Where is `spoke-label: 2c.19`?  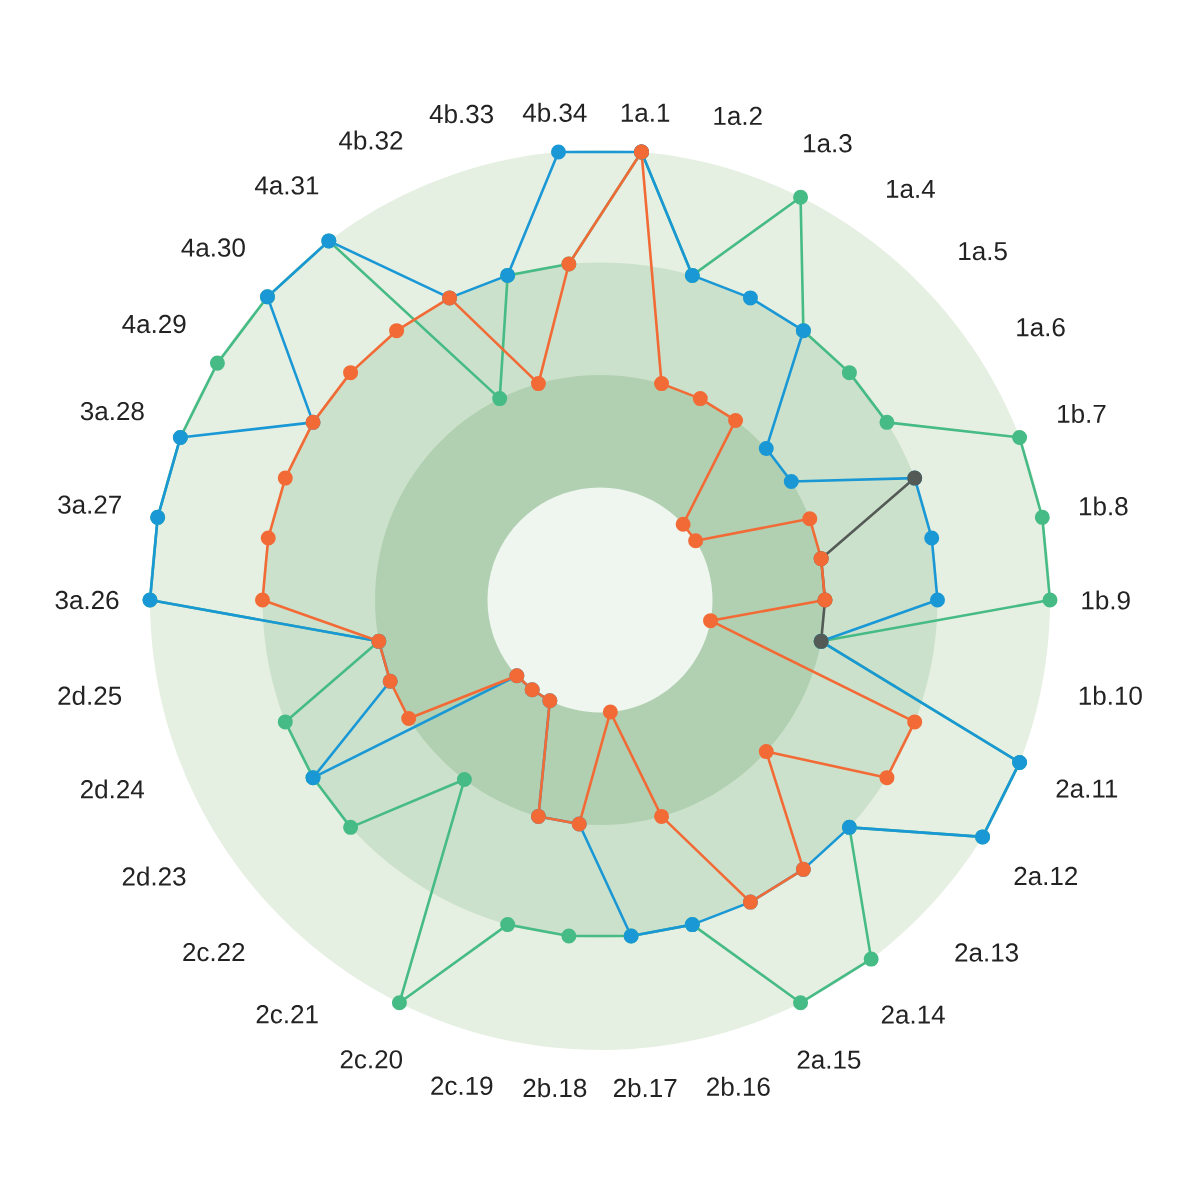 spoke-label: 2c.19 is located at coordinates (462, 1086).